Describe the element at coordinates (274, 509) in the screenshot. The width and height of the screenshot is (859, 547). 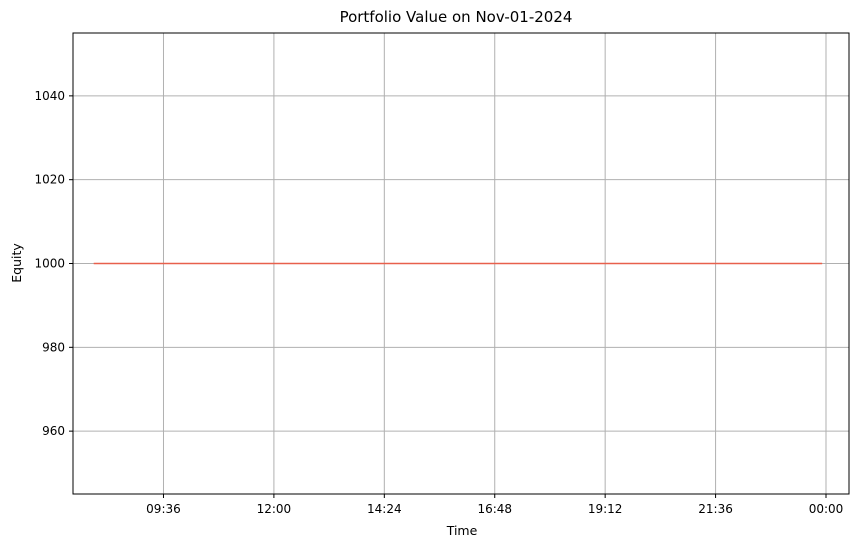
I see `x-tick-label: 12:00` at that location.